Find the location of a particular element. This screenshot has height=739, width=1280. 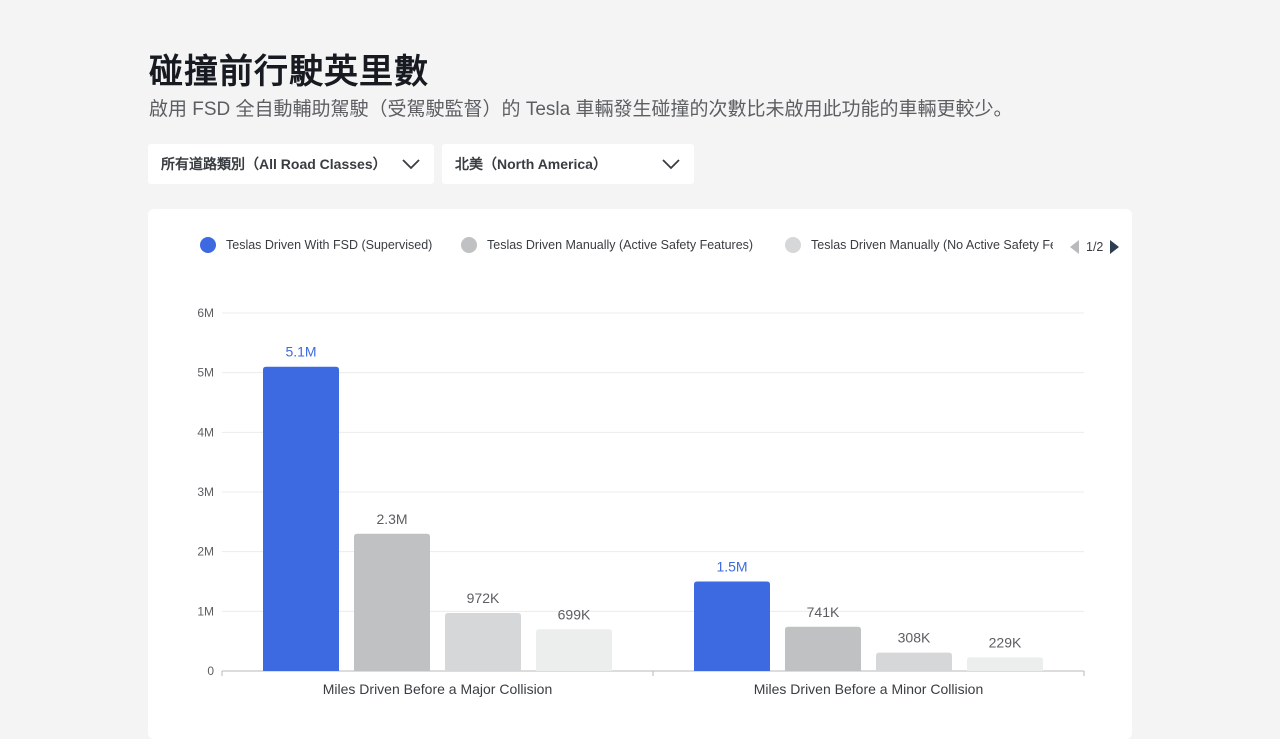

y-tick-label: 2M is located at coordinates (205, 552).